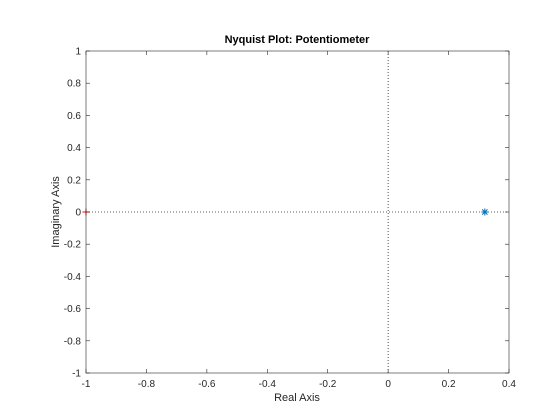  I want to click on asterisk-marker, so click(485, 212).